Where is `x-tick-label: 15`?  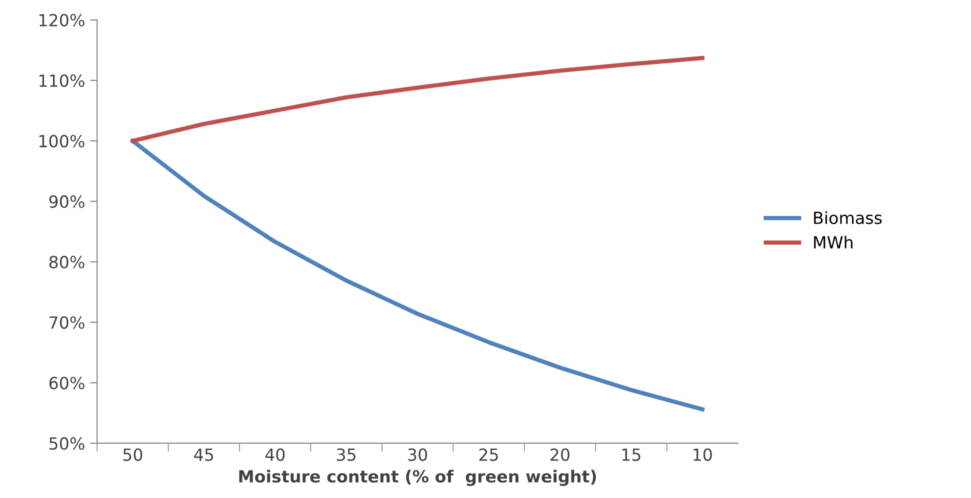 x-tick-label: 15 is located at coordinates (631, 454).